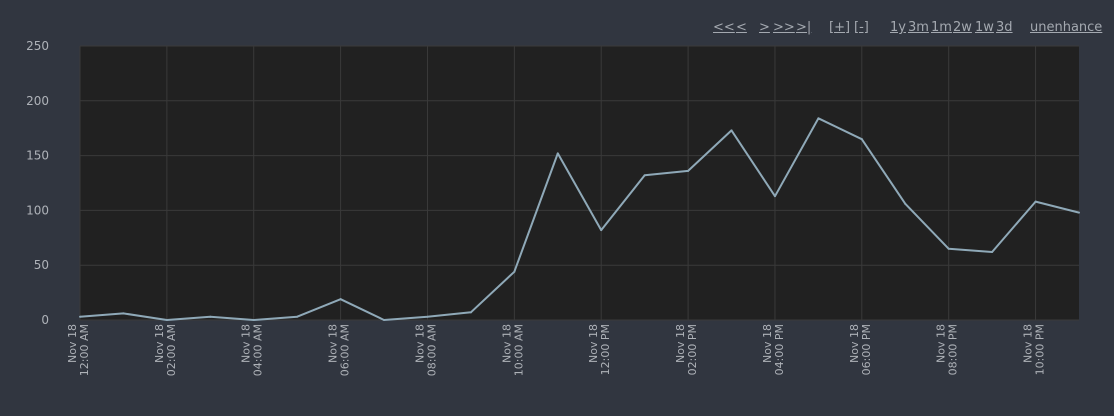  What do you see at coordinates (898, 27) in the screenshot?
I see `range-1y-button: 1y` at bounding box center [898, 27].